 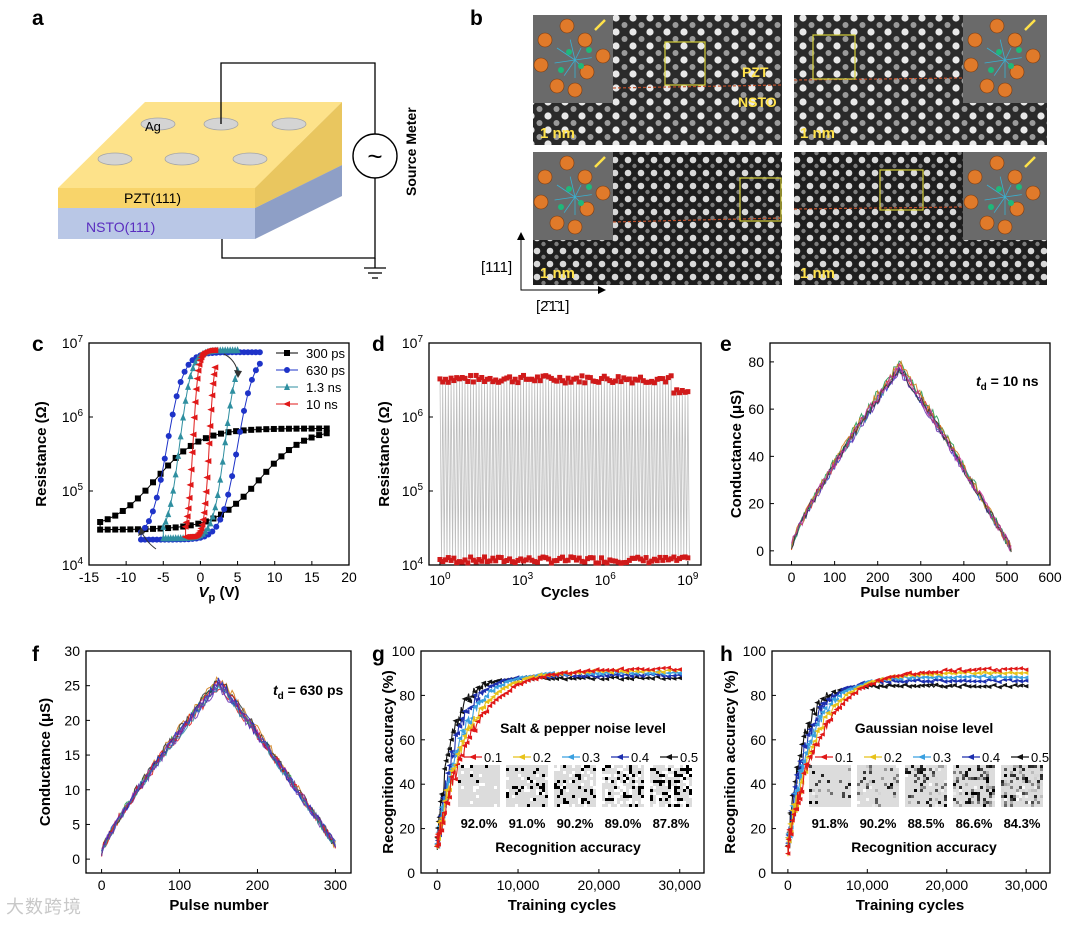 I want to click on x-tick-label: 15, so click(x=312, y=577).